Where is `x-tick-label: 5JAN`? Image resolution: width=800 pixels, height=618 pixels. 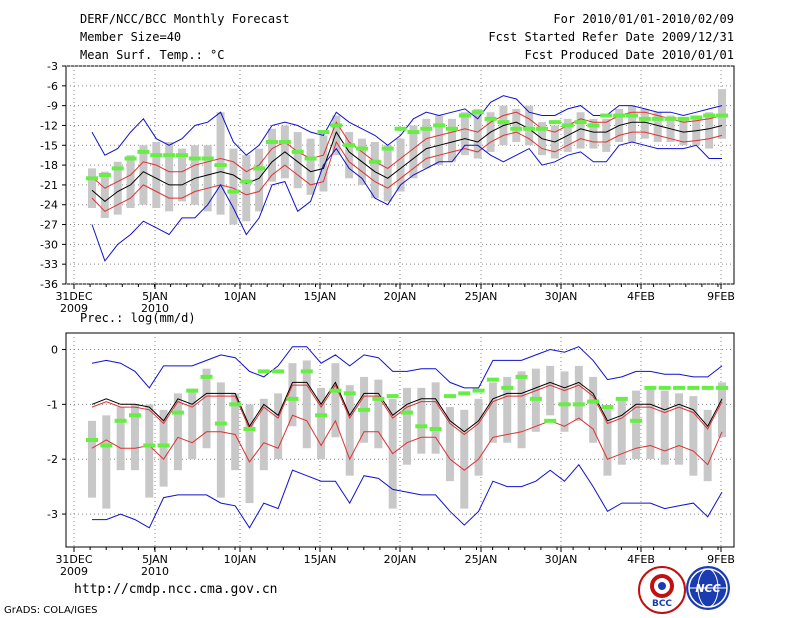
x-tick-label: 5JAN is located at coordinates (155, 296).